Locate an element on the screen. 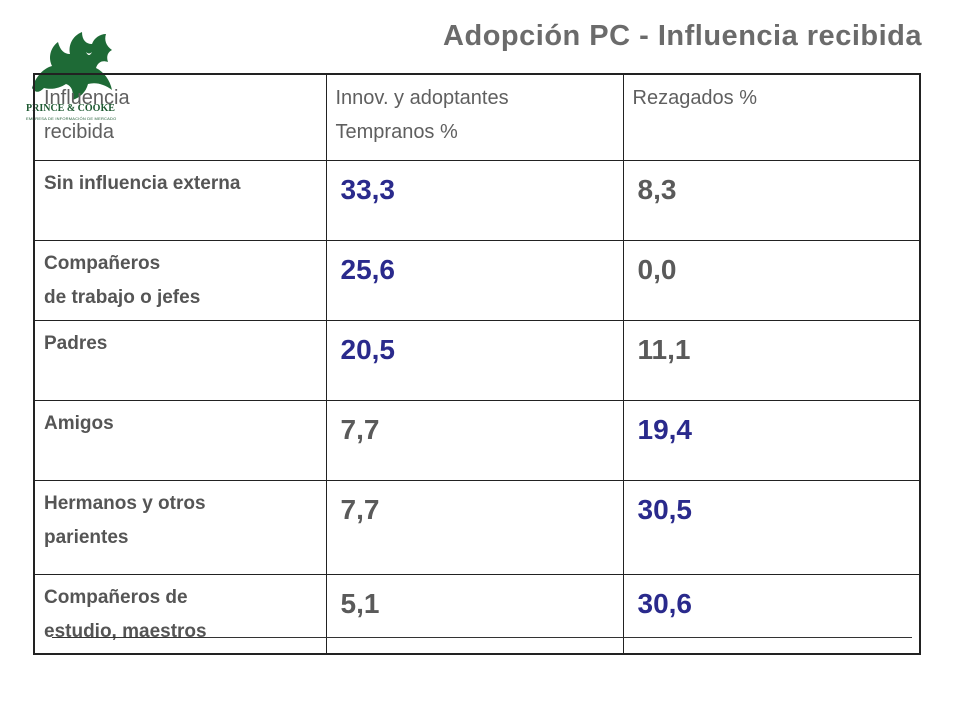  row-label-cell: Compañeros de trabajo o jefes is located at coordinates (180, 280).